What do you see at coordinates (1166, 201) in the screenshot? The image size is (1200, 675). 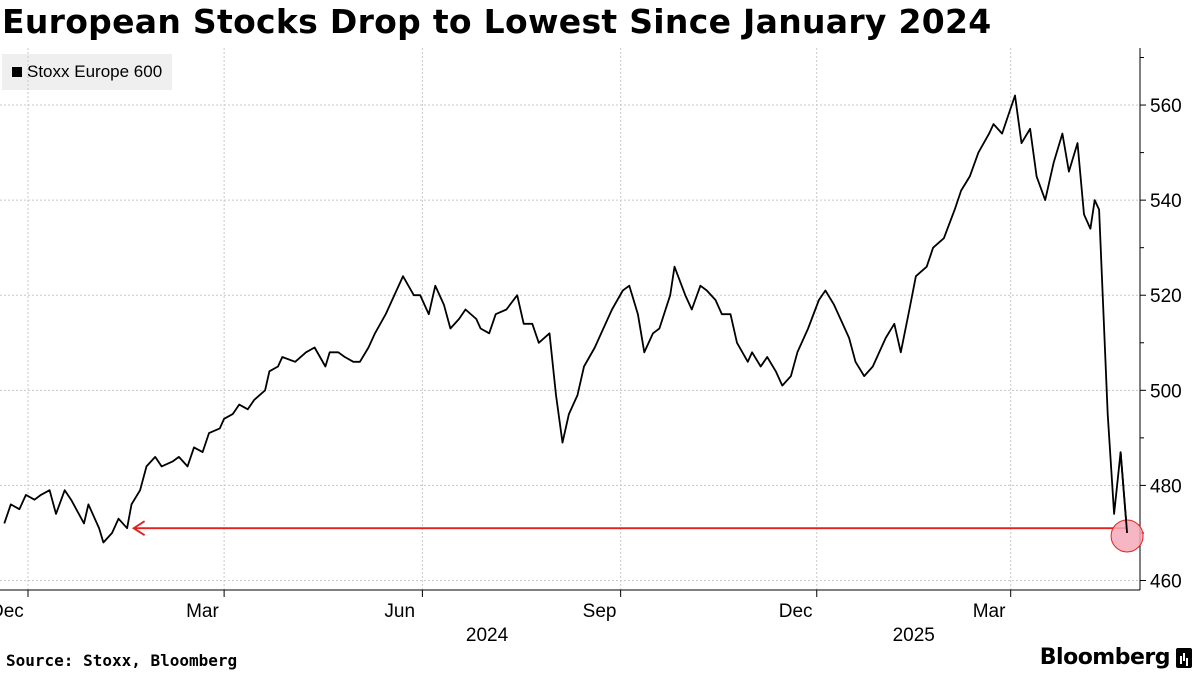 I see `y-tick-label: 540` at bounding box center [1166, 201].